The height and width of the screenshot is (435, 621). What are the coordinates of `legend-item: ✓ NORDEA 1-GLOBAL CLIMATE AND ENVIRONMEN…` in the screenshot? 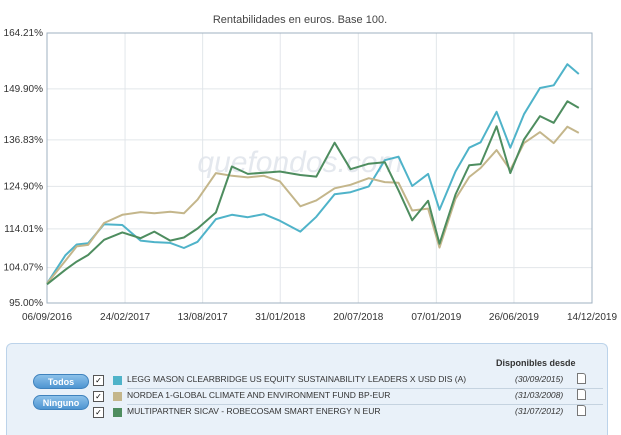 It's located at (343, 396).